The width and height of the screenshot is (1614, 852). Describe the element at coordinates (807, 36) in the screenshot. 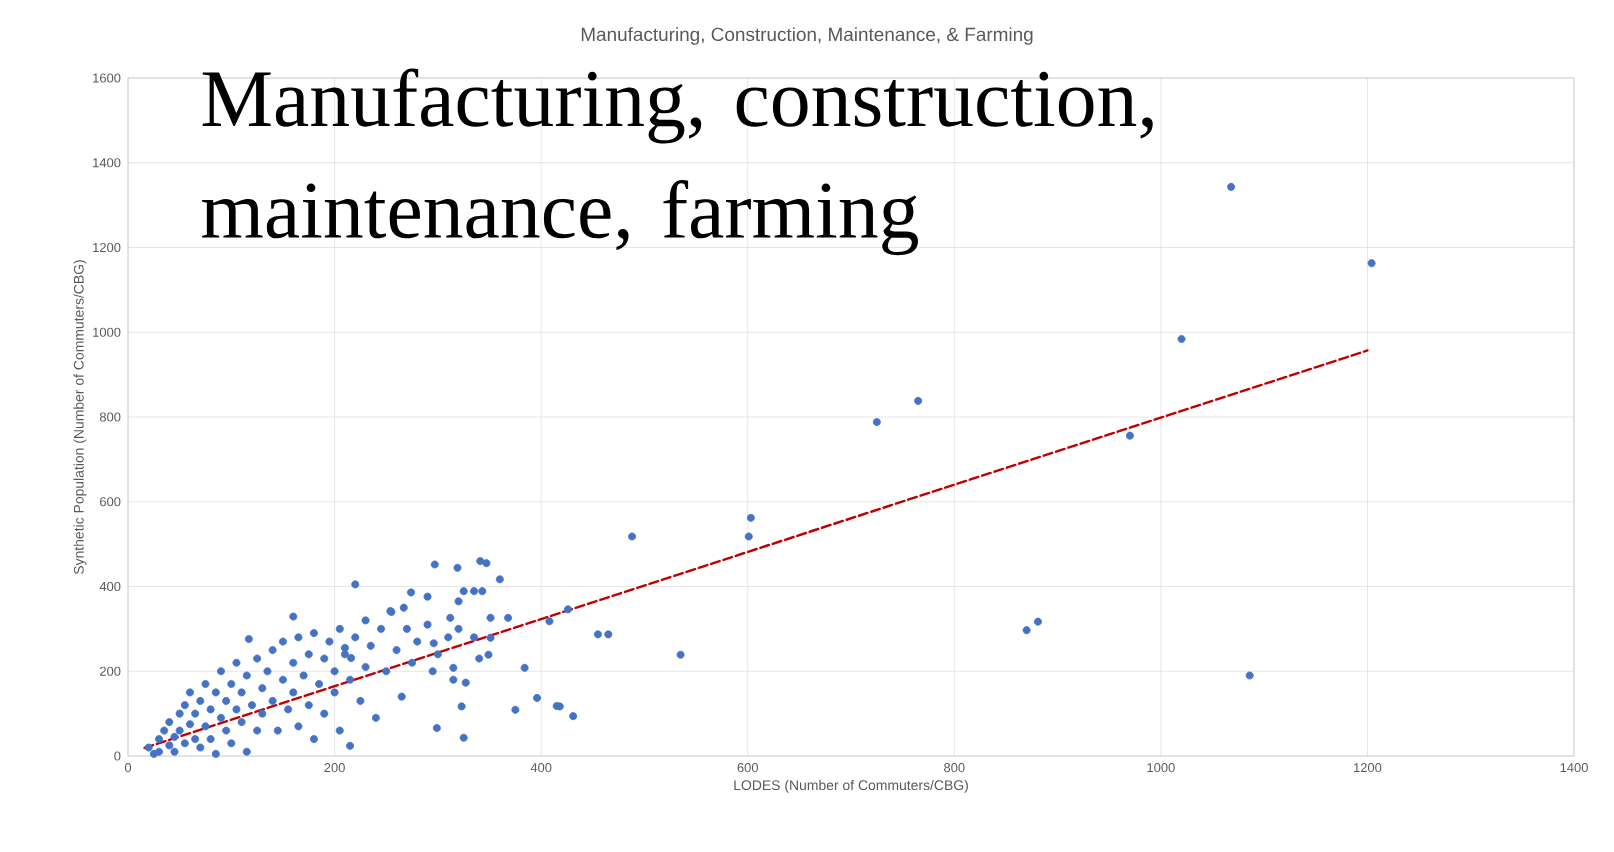

I see `chart-title: Manufacturing, Construction, Maintenance, & Farming` at that location.